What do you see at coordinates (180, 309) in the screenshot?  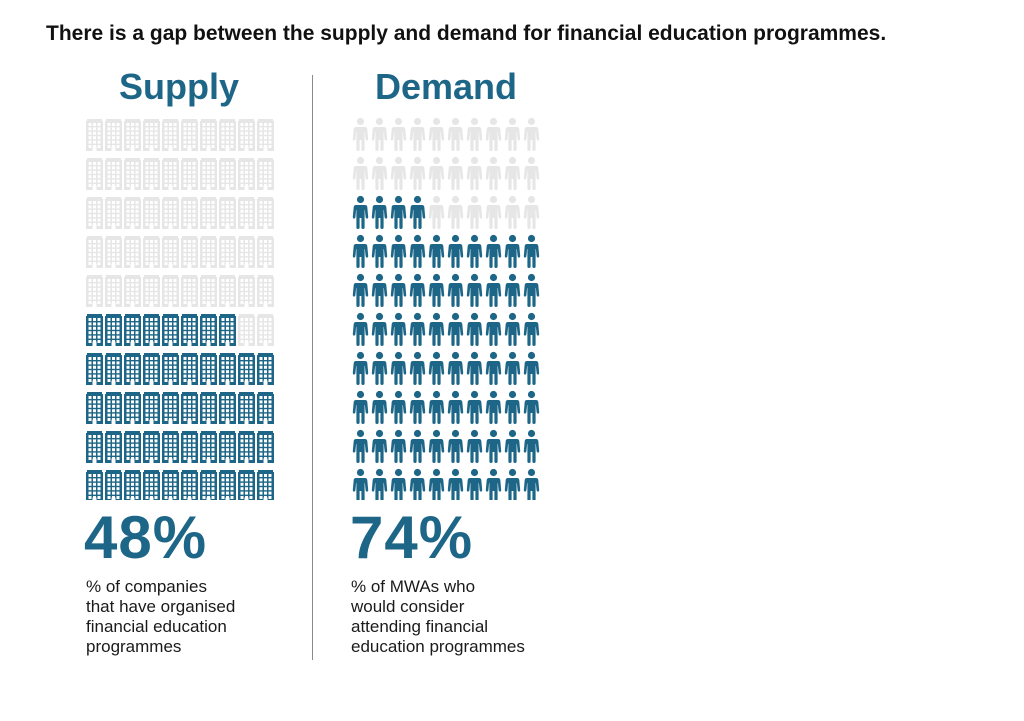 I see `supply-pictogram-grid` at bounding box center [180, 309].